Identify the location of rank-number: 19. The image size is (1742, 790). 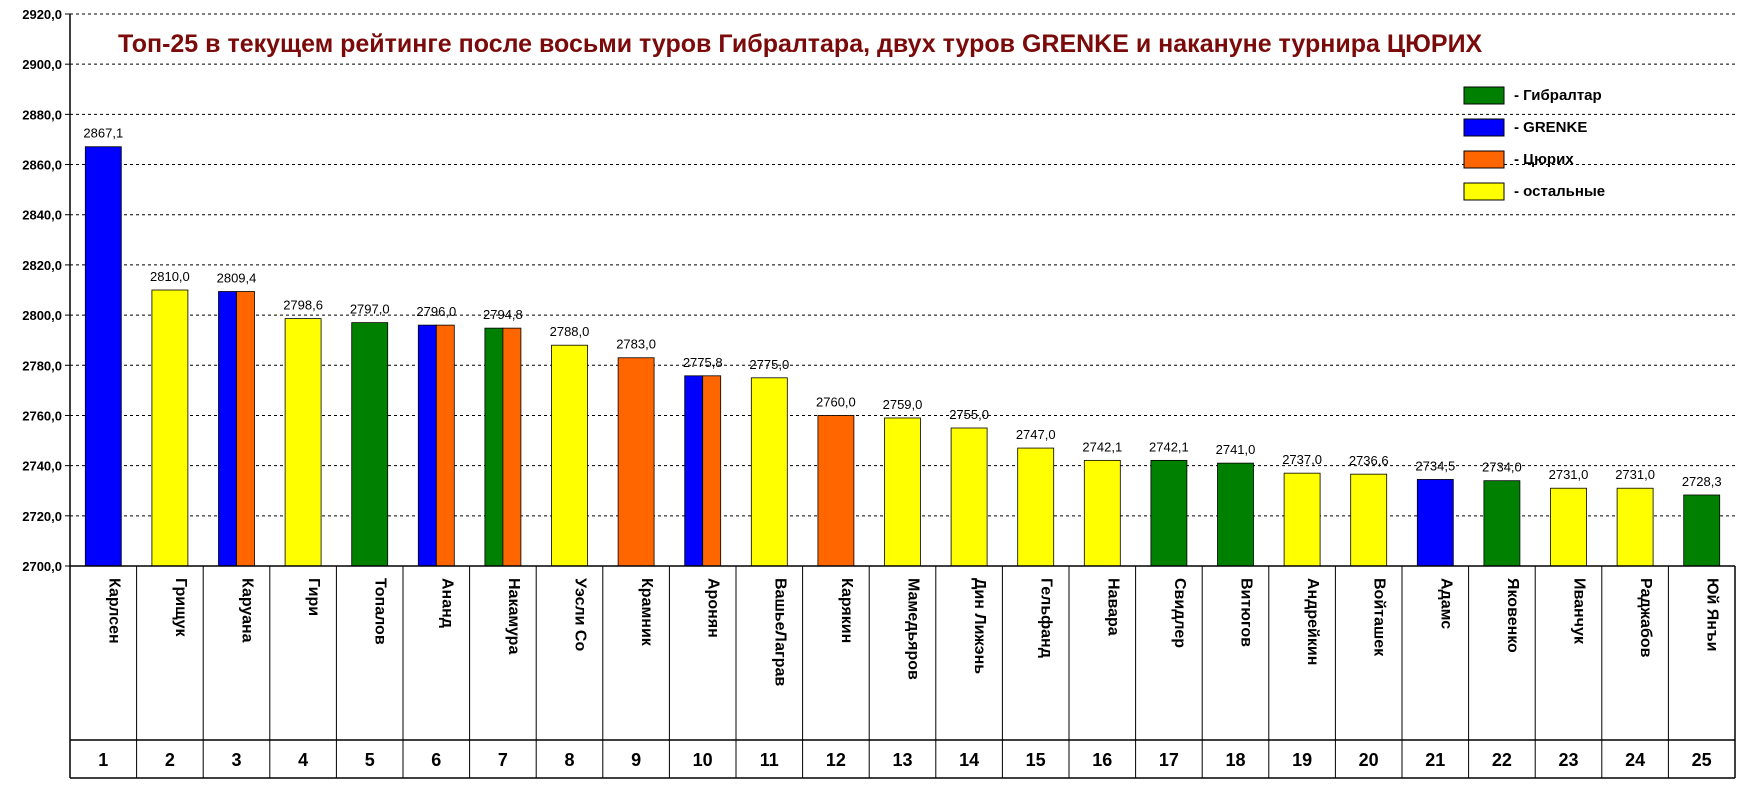
(1302, 760).